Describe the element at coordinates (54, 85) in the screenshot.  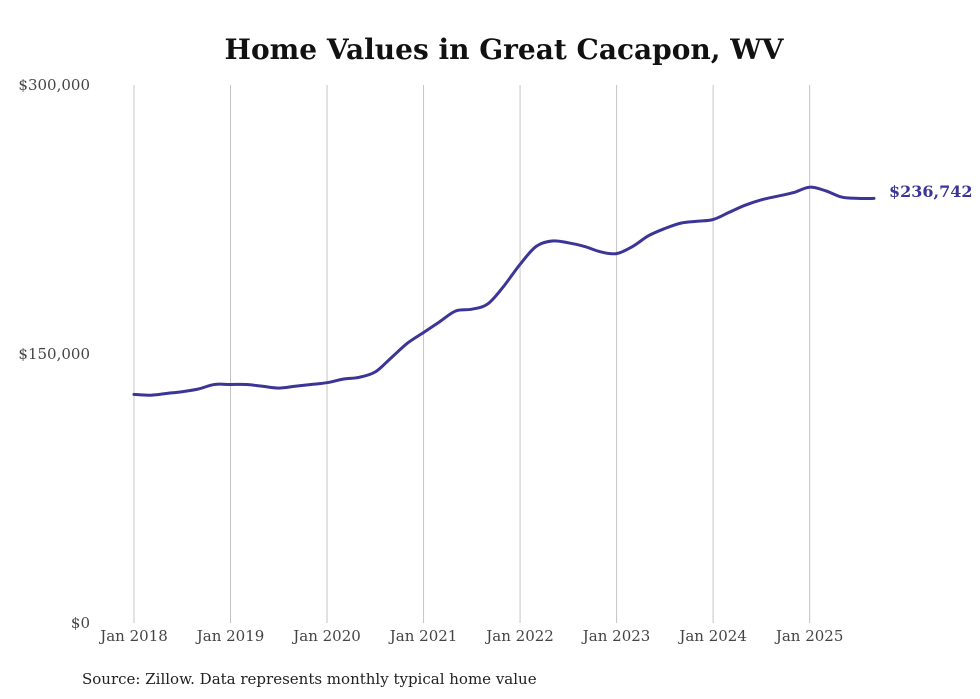
I see `y-tick-label: $300,000` at that location.